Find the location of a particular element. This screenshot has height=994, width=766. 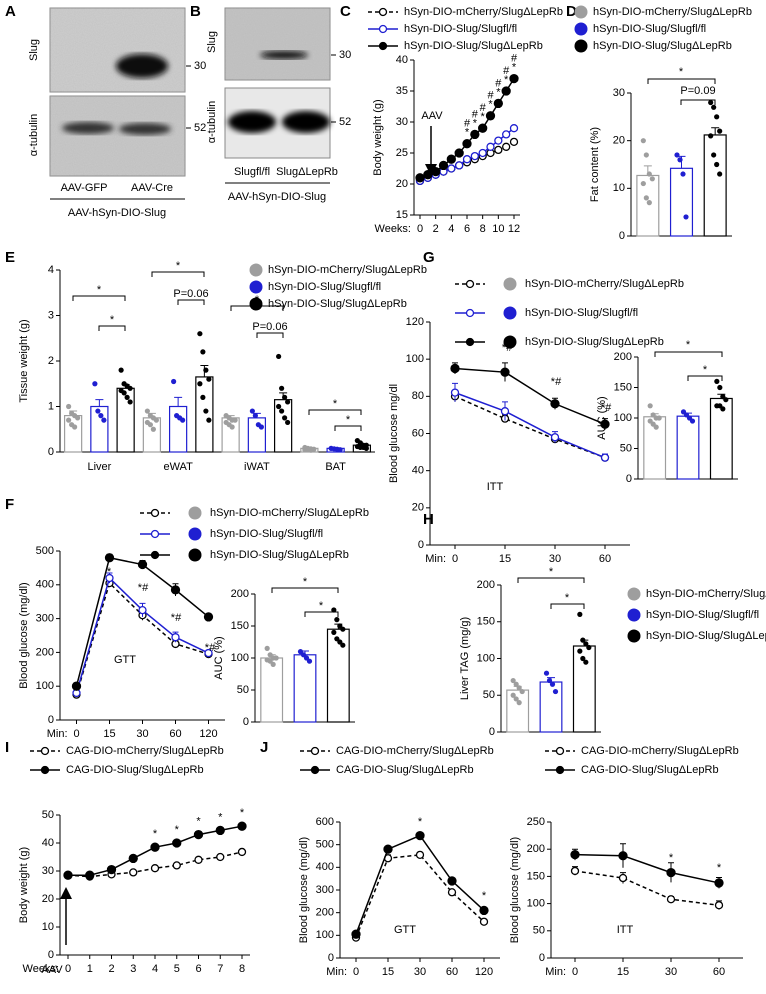

y-tick-label: 25 is located at coordinates (402, 153).